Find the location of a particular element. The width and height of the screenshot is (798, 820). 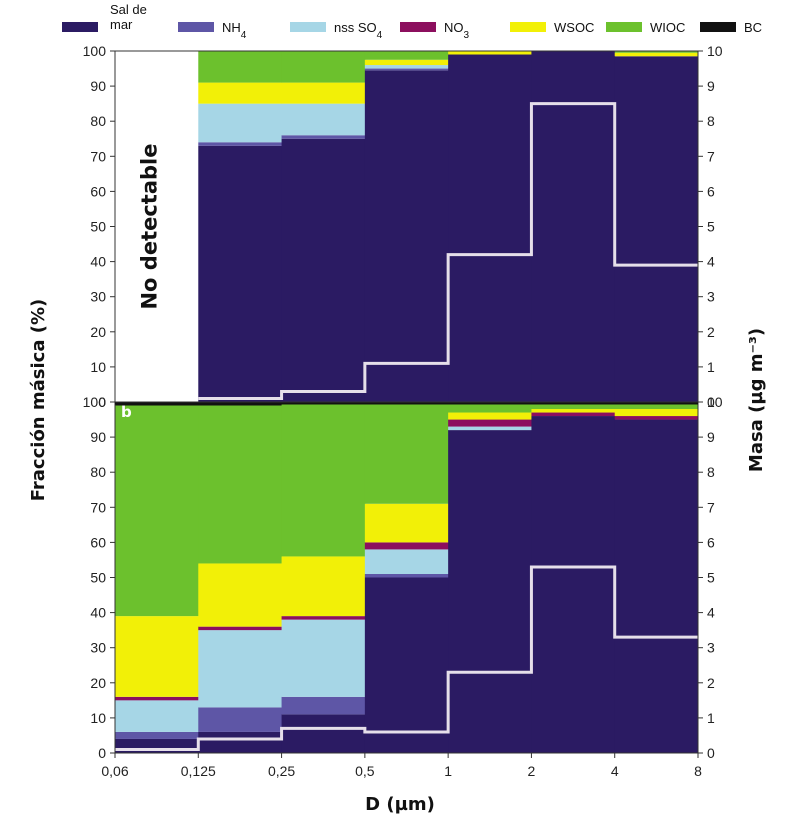

legend-label-so4: nss SO4 is located at coordinates (358, 30).